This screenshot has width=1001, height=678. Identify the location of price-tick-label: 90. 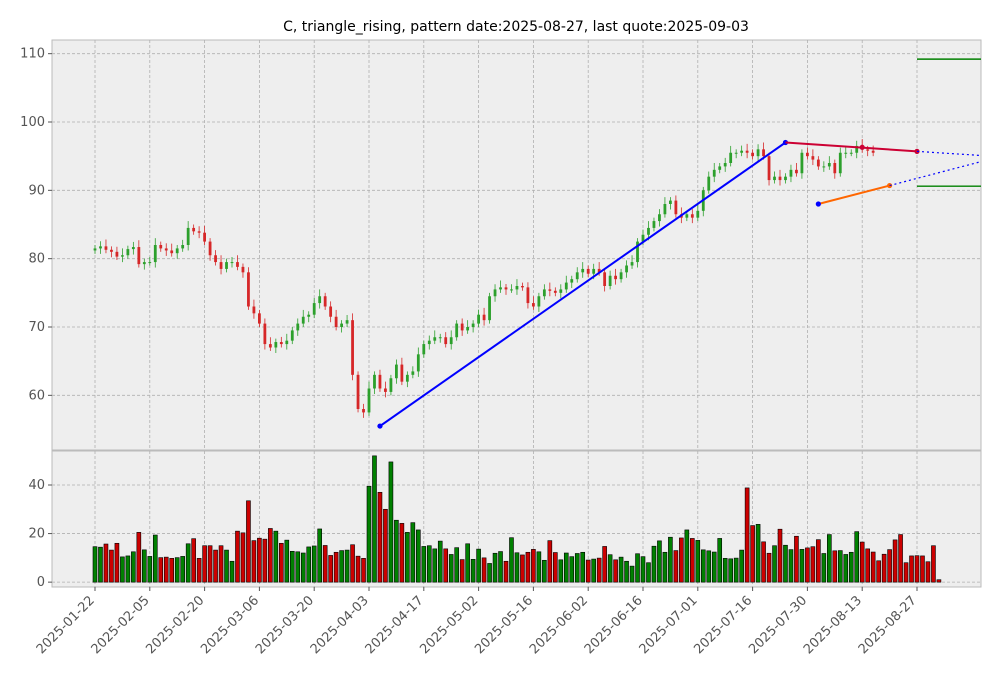
(36, 190).